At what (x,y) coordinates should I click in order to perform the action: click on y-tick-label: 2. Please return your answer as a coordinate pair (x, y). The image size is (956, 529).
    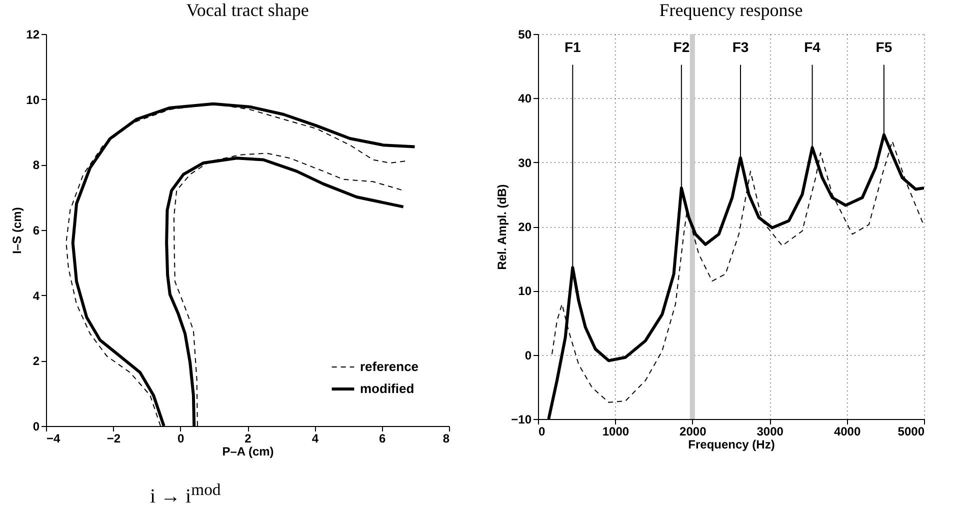
    Looking at the image, I should click on (36, 361).